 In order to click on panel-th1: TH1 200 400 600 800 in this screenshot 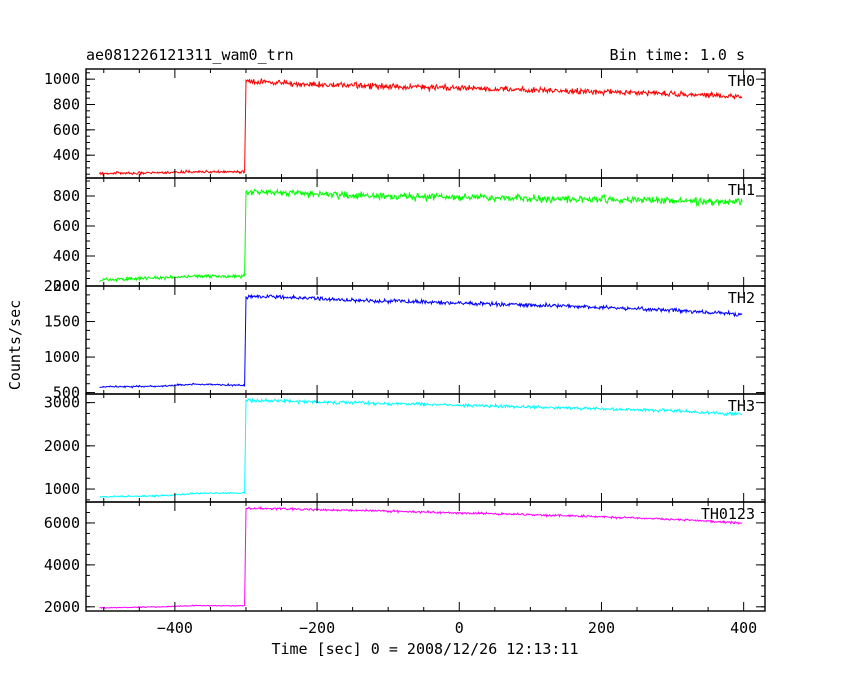, I will do `click(409, 236)`.